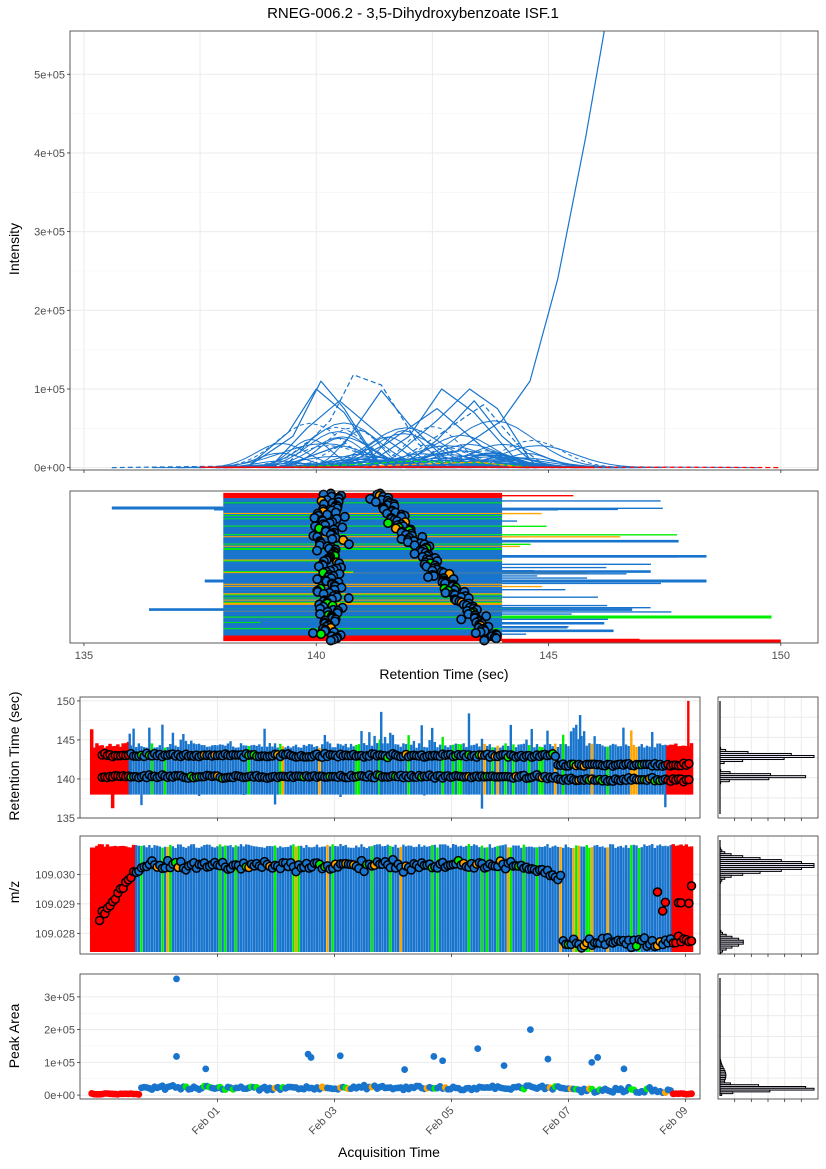 The width and height of the screenshot is (826, 1169). I want to click on rt-xtick-label: 145, so click(548, 656).